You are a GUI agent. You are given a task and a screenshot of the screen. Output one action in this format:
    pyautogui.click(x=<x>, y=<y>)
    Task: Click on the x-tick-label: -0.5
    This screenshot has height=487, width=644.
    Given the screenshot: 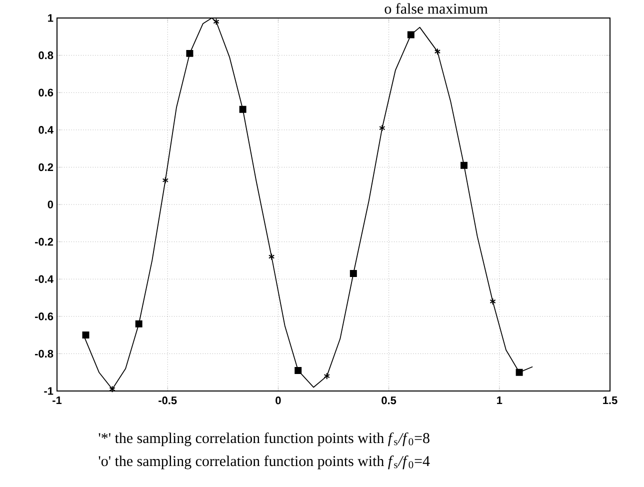 What is the action you would take?
    pyautogui.click(x=167, y=400)
    